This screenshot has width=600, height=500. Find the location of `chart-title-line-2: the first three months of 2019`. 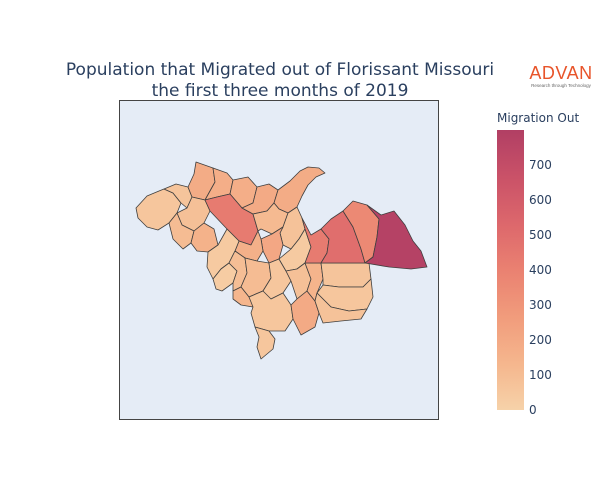

chart-title-line-2: the first three months of 2019 is located at coordinates (280, 91).